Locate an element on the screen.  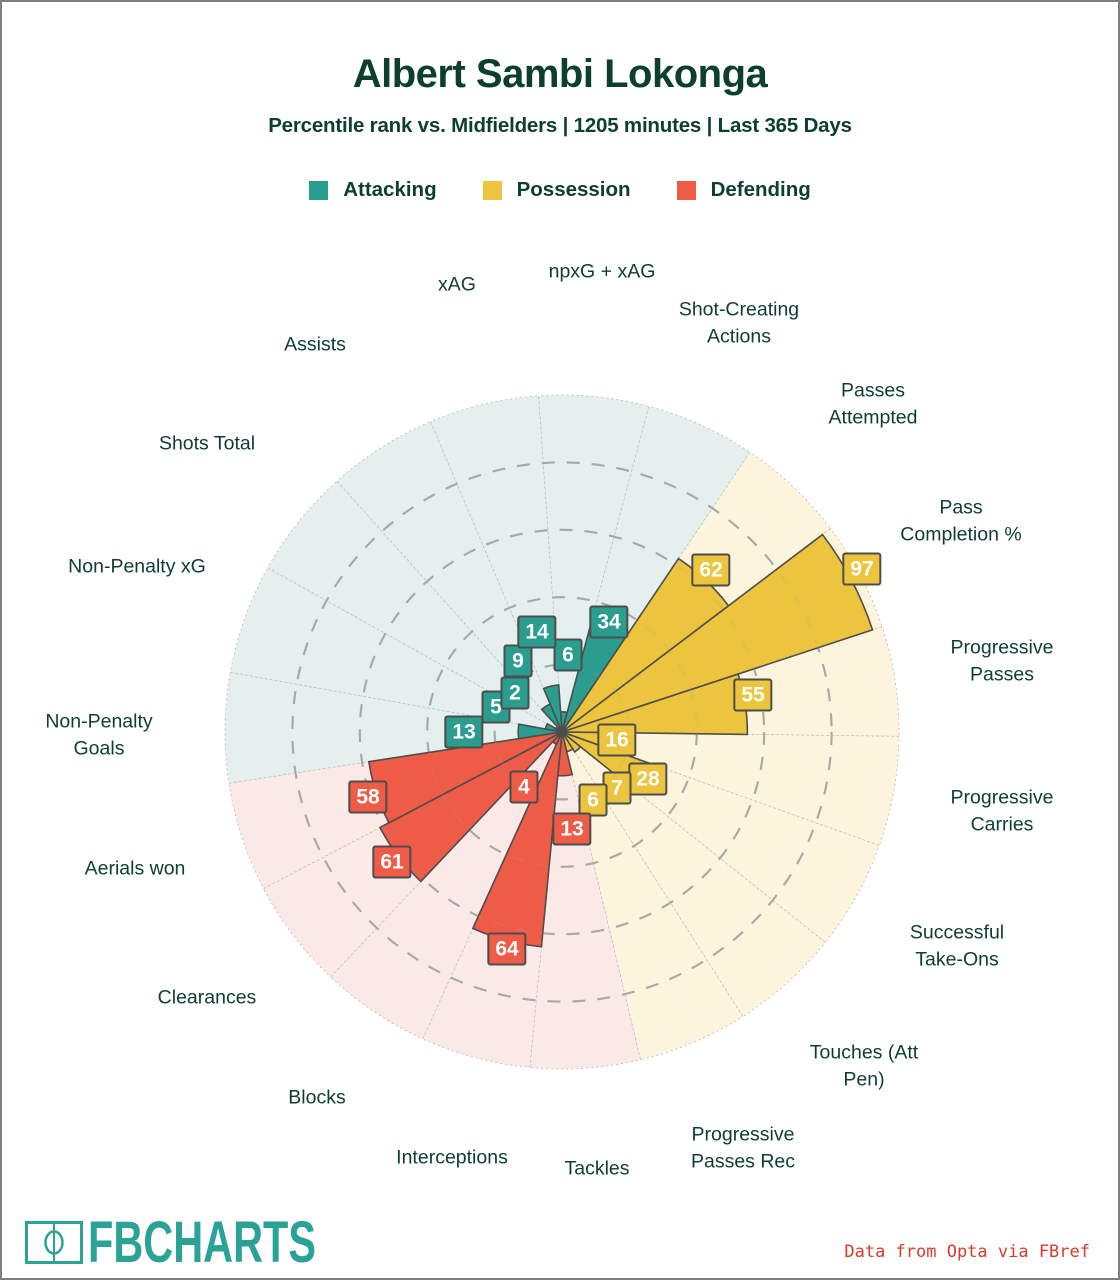
slice-bg-shots-total is located at coordinates (415, 606).